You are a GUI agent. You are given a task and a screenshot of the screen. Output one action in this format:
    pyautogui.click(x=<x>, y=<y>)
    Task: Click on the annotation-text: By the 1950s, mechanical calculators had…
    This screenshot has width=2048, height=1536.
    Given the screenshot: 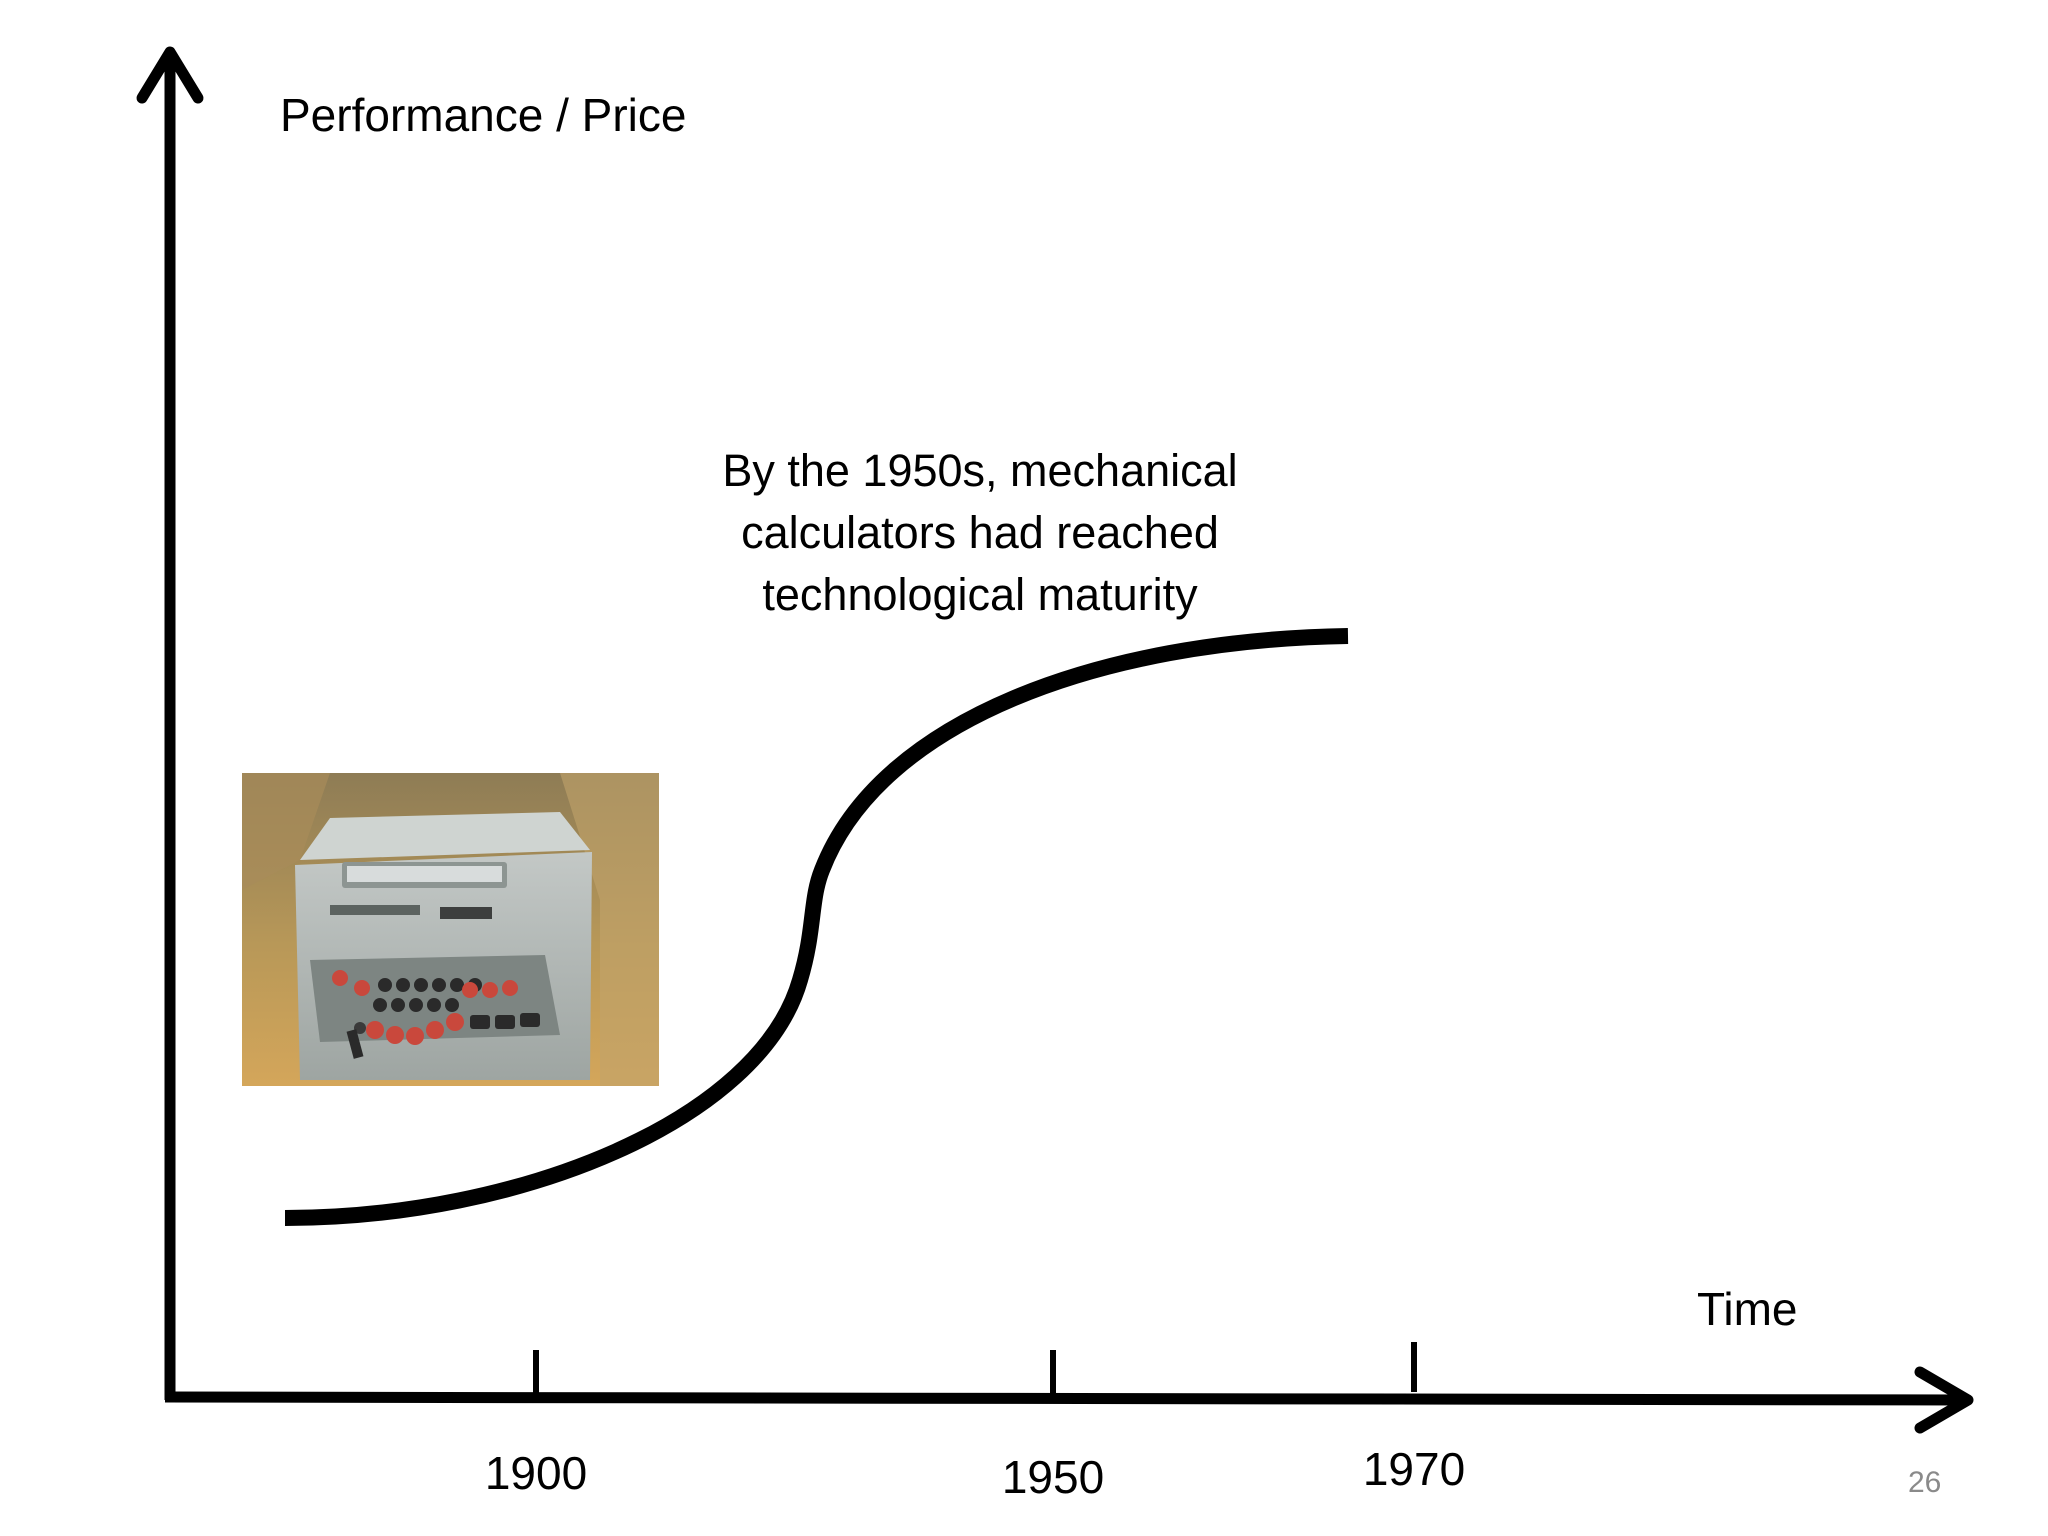 What is the action you would take?
    pyautogui.click(x=980, y=533)
    